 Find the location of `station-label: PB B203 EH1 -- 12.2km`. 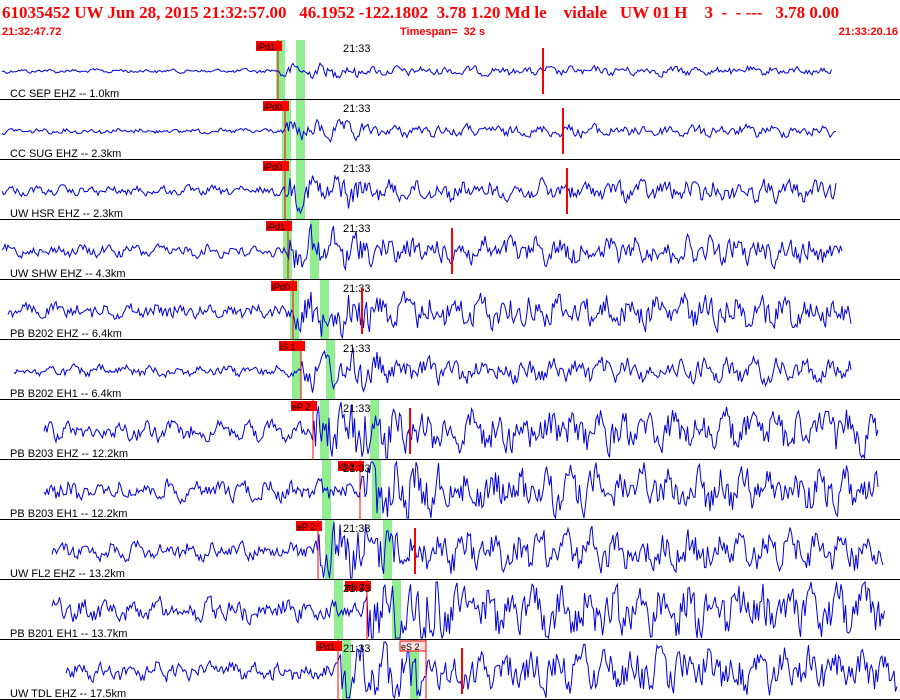

station-label: PB B203 EH1 -- 12.2km is located at coordinates (68, 514).